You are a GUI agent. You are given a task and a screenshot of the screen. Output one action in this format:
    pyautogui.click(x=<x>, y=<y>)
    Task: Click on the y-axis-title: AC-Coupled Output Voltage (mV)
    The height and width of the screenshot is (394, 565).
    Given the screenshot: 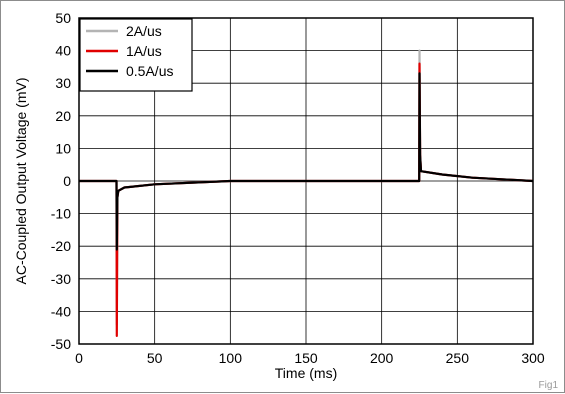 What is the action you would take?
    pyautogui.click(x=21, y=181)
    